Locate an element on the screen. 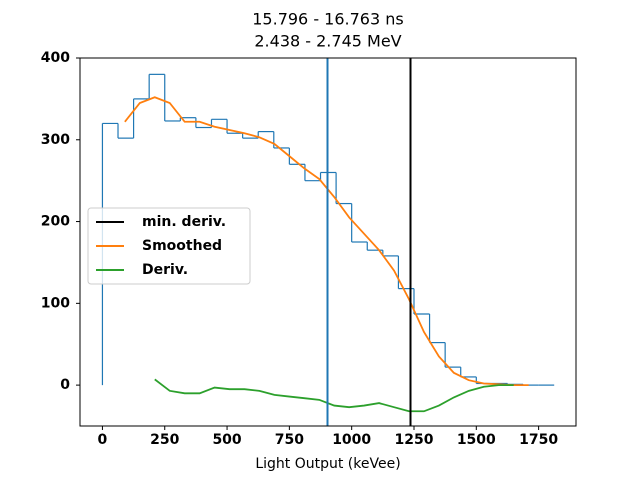  x-tick-label: 1750 is located at coordinates (538, 440).